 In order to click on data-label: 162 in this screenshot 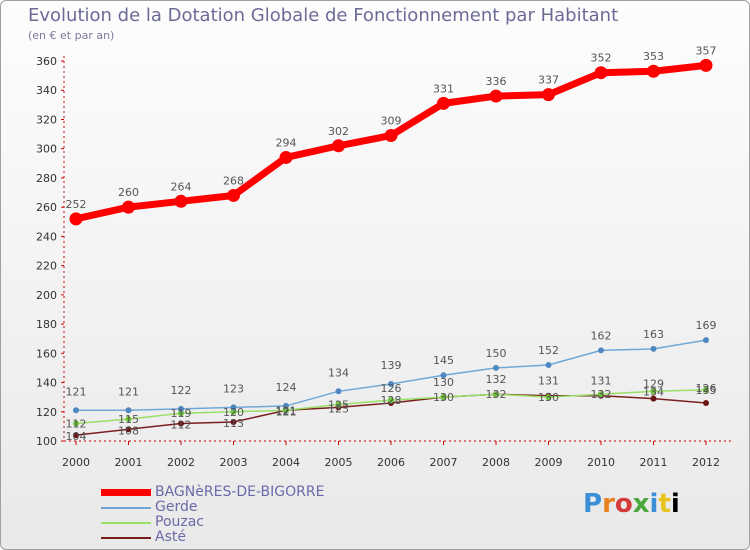, I will do `click(601, 335)`.